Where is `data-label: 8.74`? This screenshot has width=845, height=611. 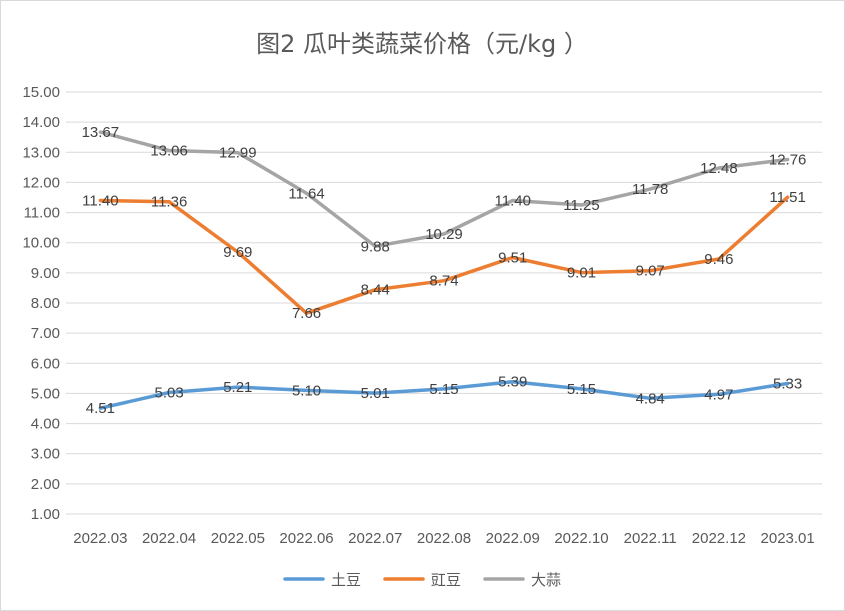
data-label: 8.74 is located at coordinates (443, 281).